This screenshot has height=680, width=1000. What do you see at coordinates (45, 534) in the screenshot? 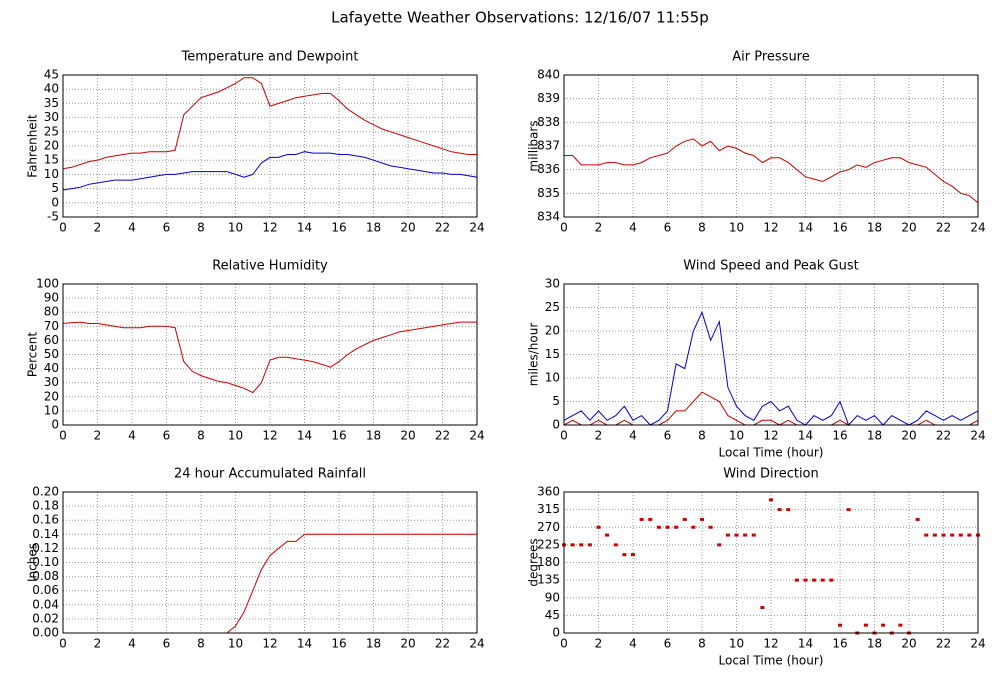
I see `y-tick-label: 0.14` at bounding box center [45, 534].